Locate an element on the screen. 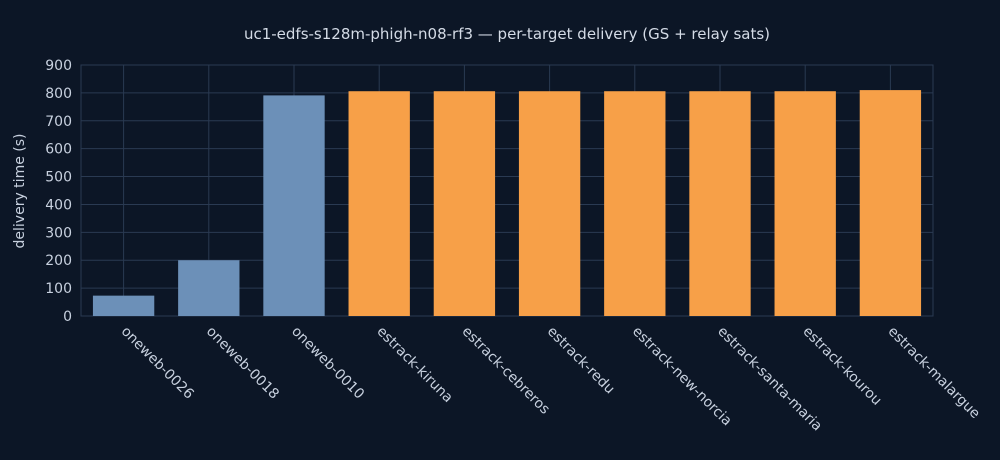 Image resolution: width=1000 pixels, height=460 pixels. x-tick-label: oneweb-0010 is located at coordinates (327, 363).